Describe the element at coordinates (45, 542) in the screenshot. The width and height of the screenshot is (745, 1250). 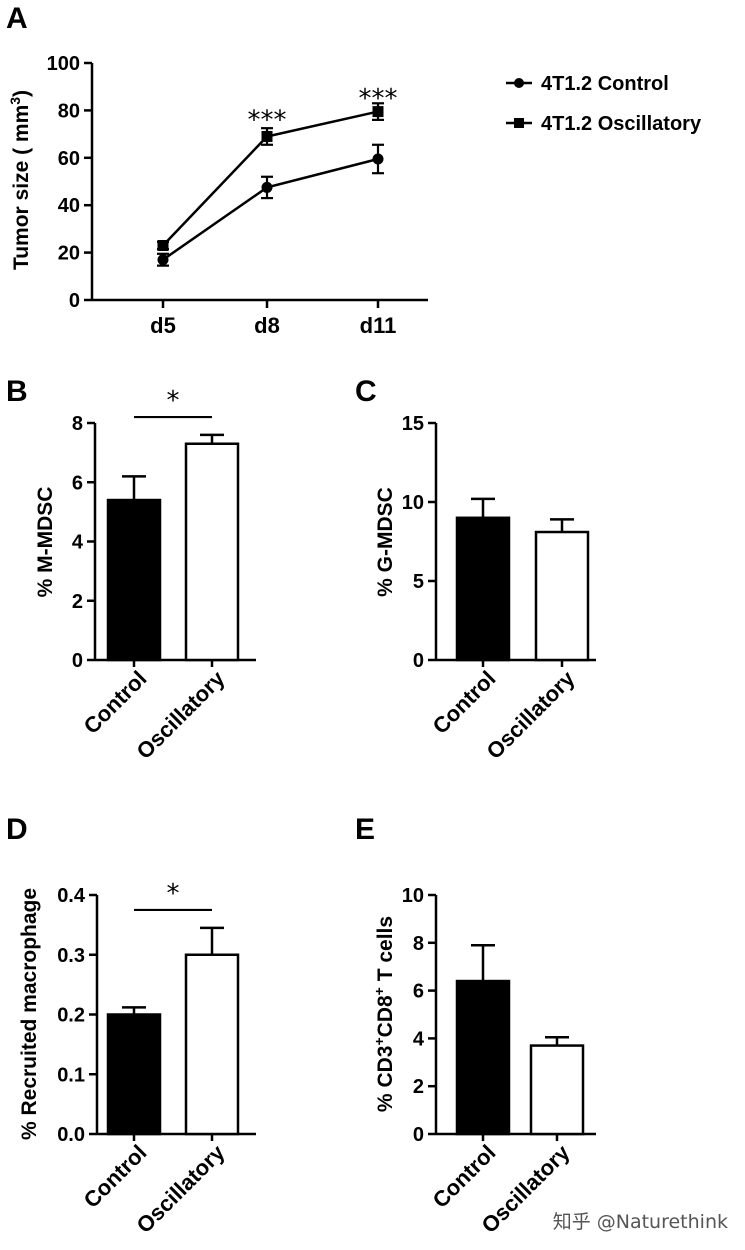
I see `y-axis-title: % M-MDSC` at that location.